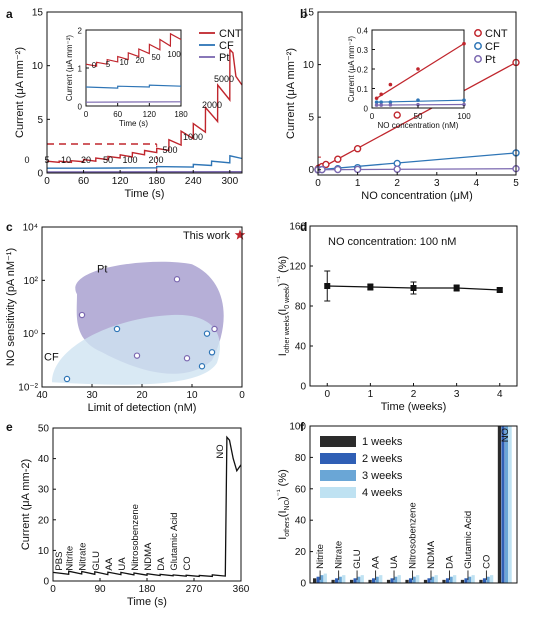 The height and width of the screenshot is (619, 550). Describe the element at coordinates (11, 307) in the screenshot. I see `y-axis-label: NO sensitivity (pA nM⁻¹)` at that location.